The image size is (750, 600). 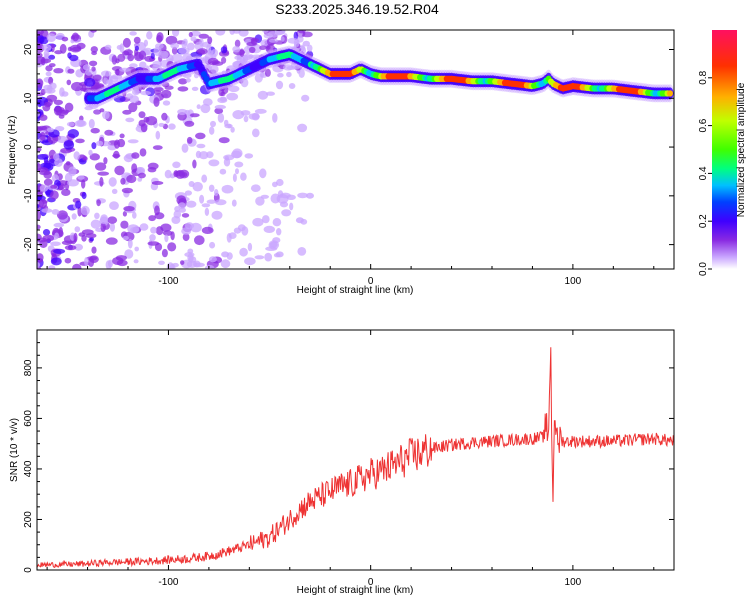 I want to click on y-tick-label: 0, so click(x=28, y=147).